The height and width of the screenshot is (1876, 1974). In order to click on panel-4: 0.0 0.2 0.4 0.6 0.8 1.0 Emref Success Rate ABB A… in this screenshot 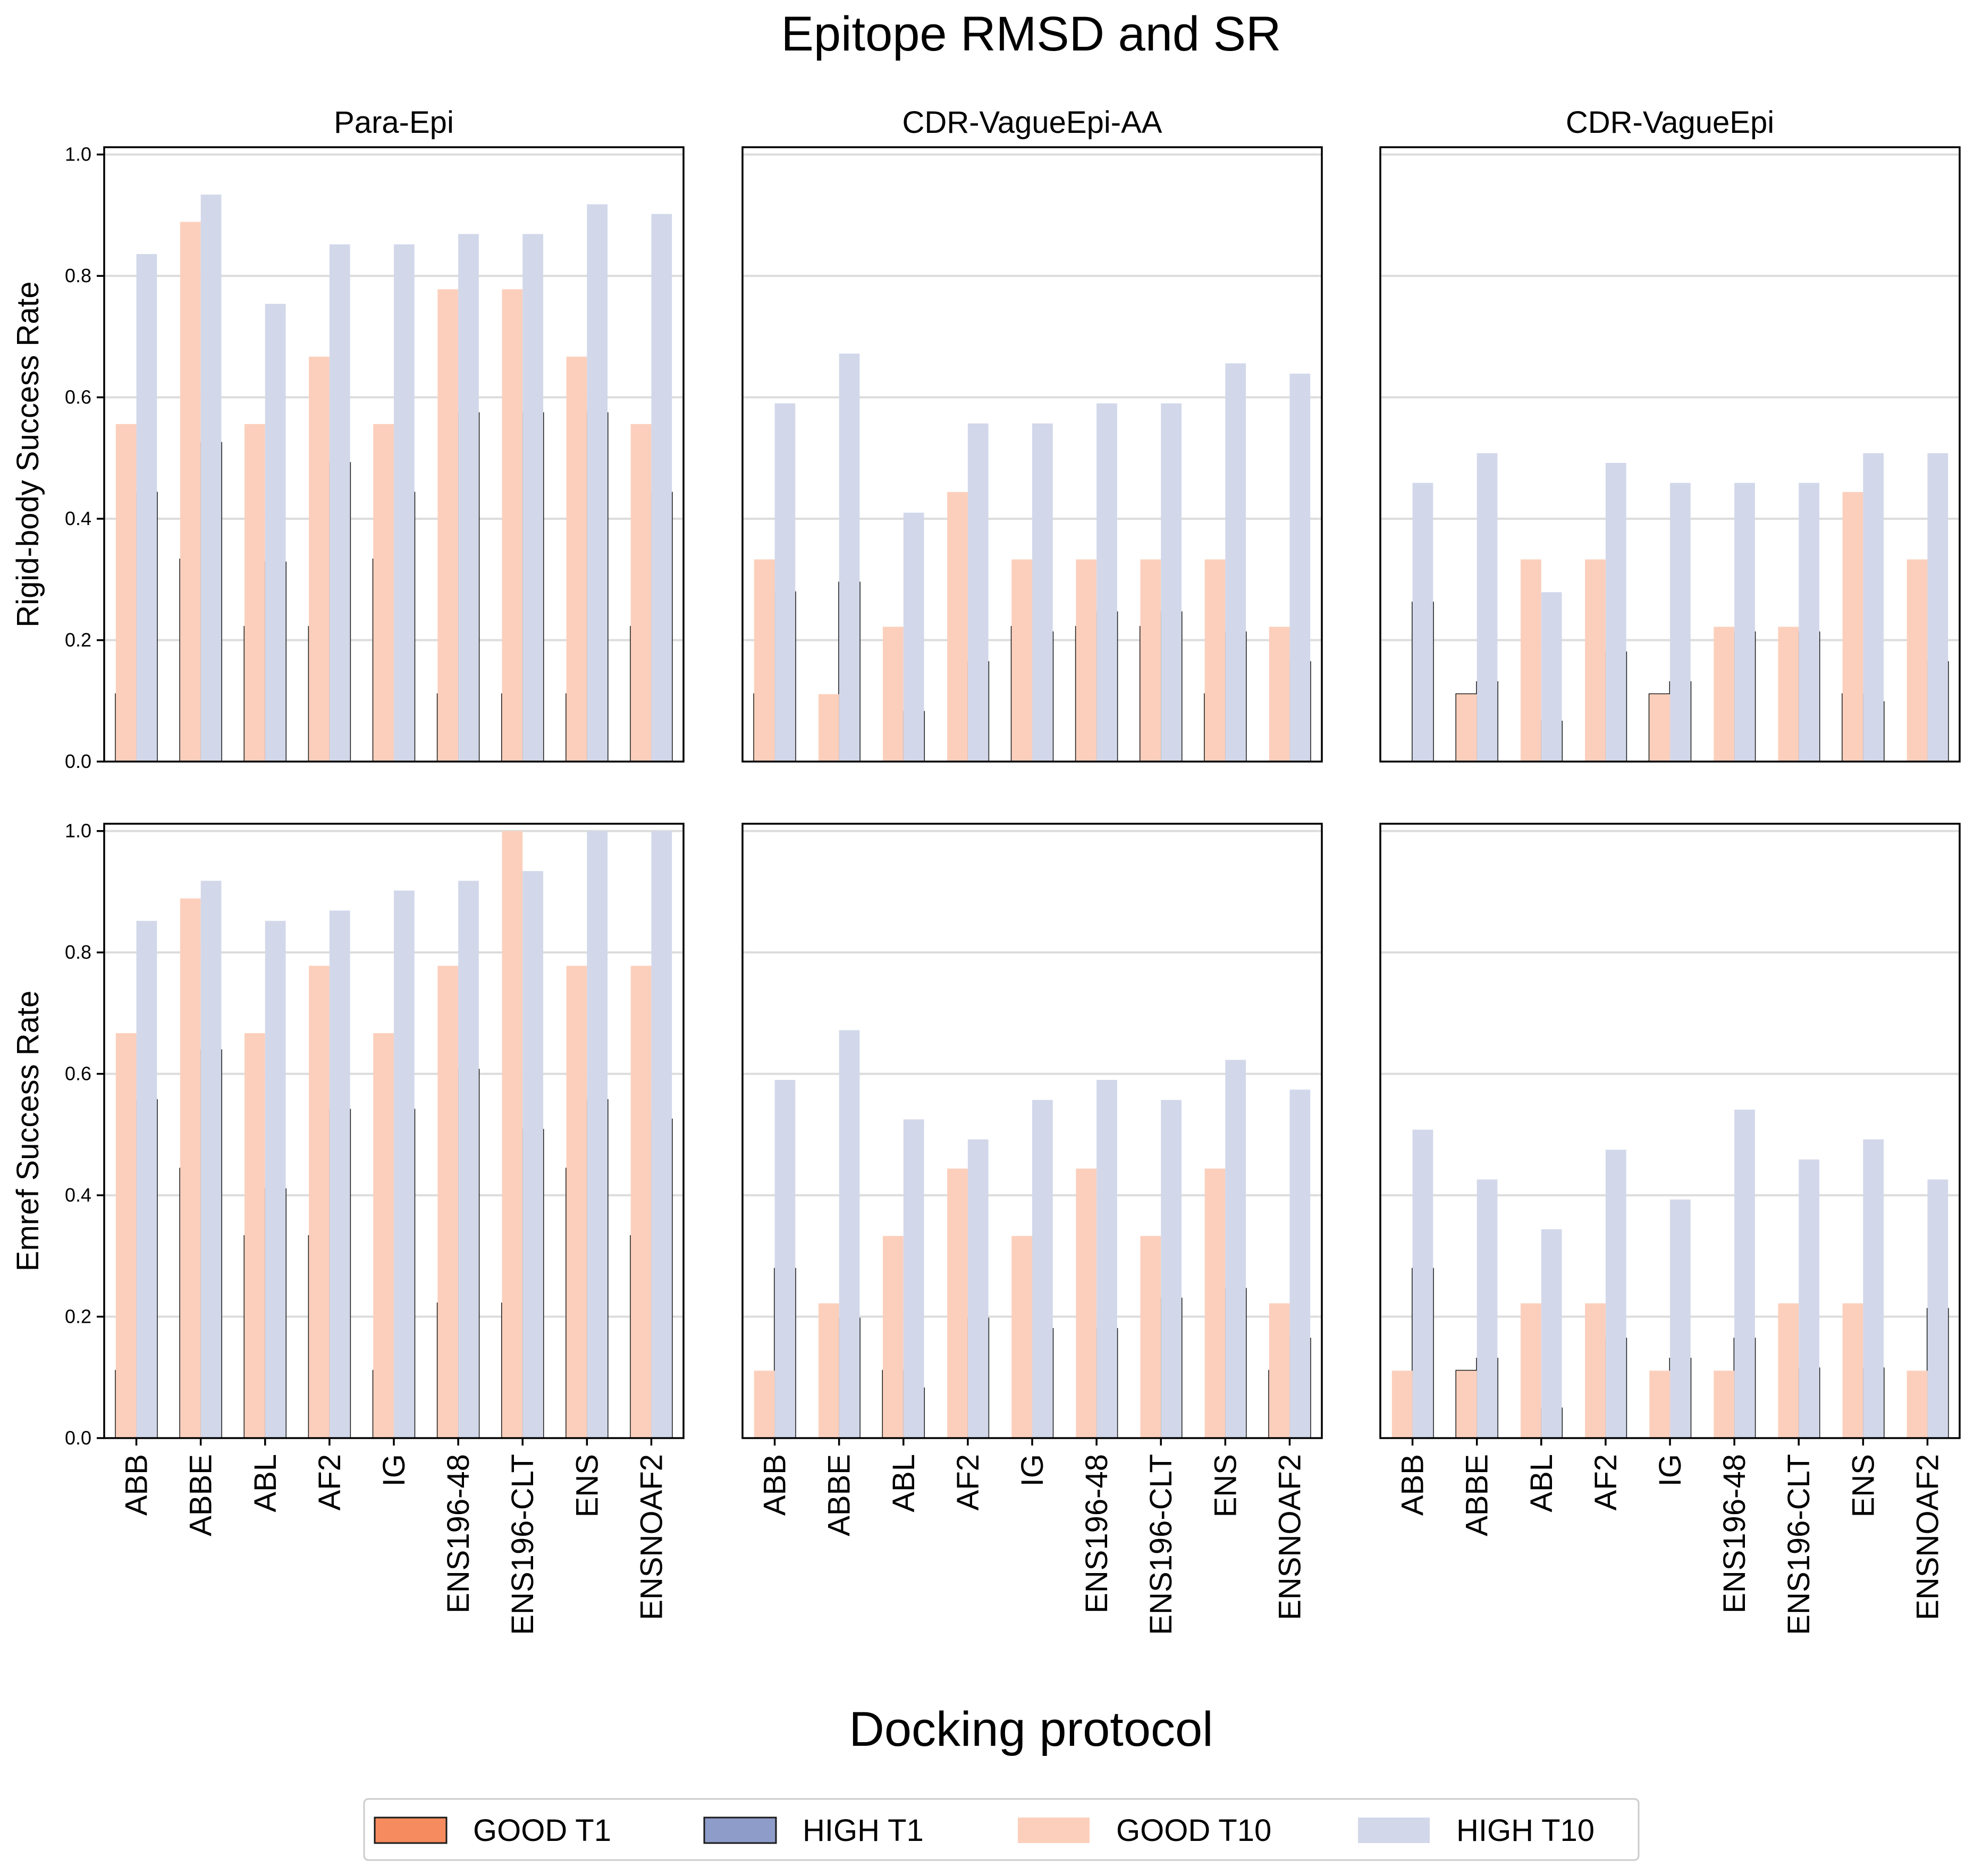, I will do `click(348, 1227)`.